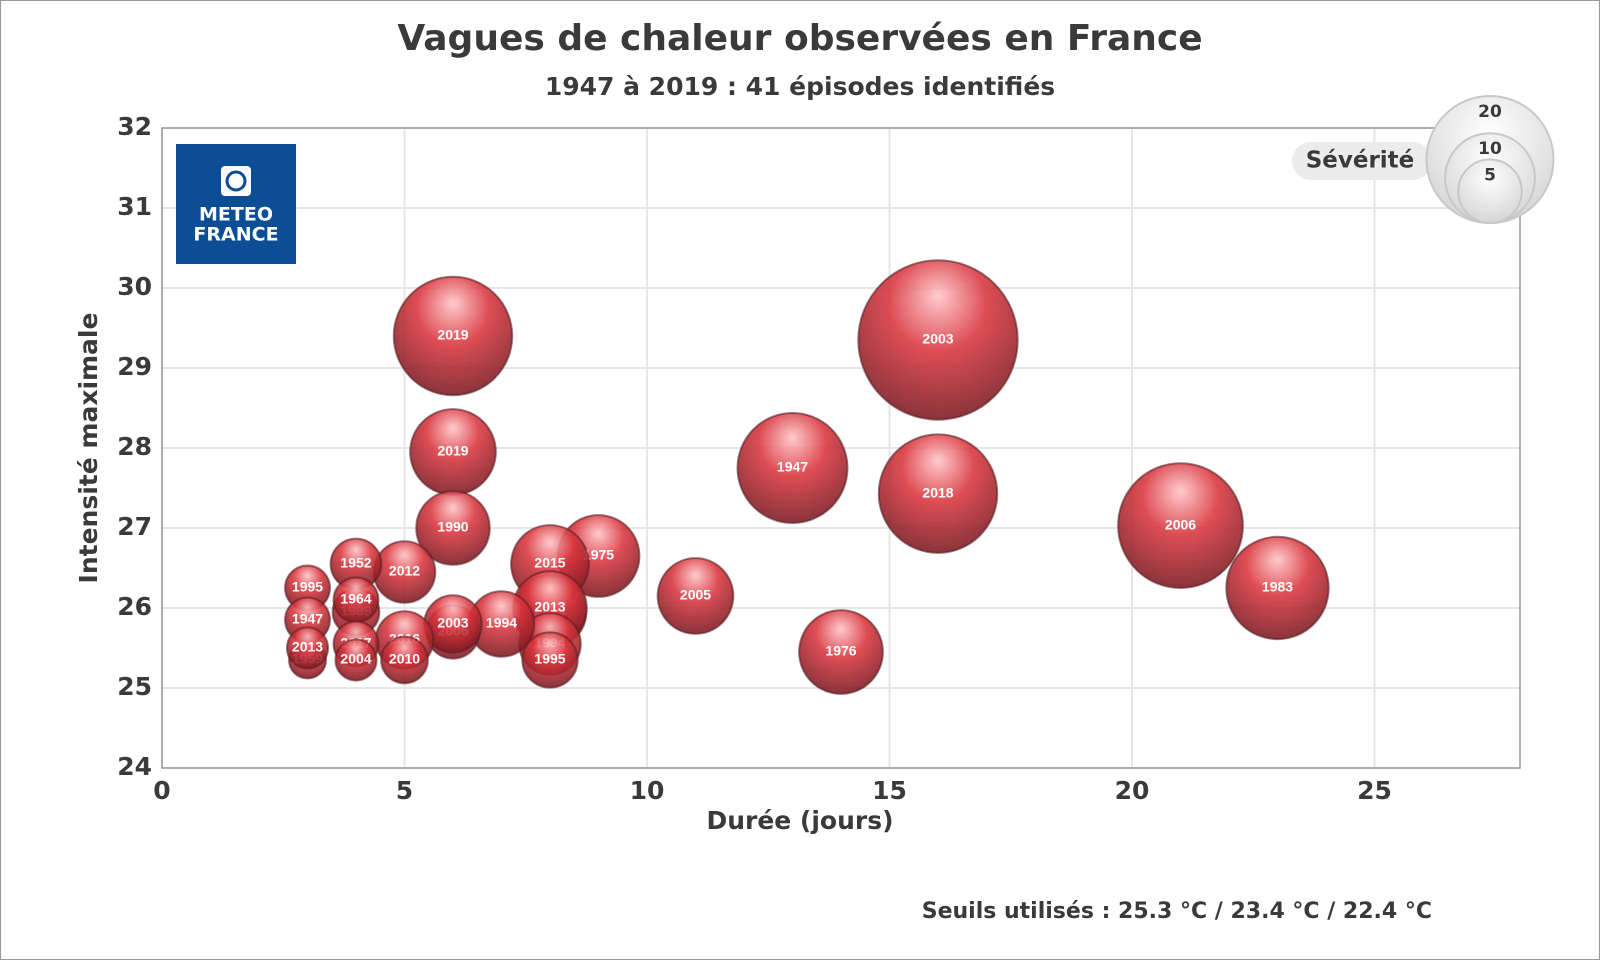  What do you see at coordinates (1490, 149) in the screenshot?
I see `legend-size-label: 10` at bounding box center [1490, 149].